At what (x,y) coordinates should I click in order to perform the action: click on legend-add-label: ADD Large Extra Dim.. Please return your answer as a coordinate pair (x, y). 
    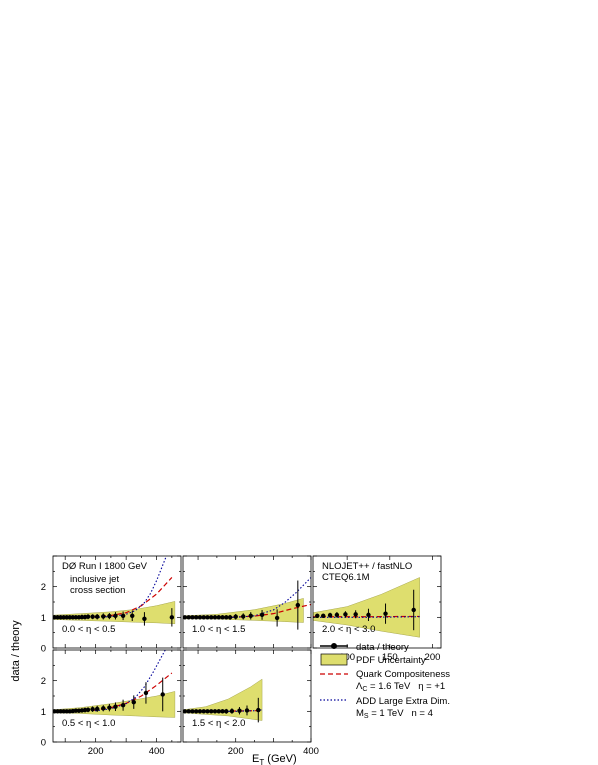
    Looking at the image, I should click on (403, 701).